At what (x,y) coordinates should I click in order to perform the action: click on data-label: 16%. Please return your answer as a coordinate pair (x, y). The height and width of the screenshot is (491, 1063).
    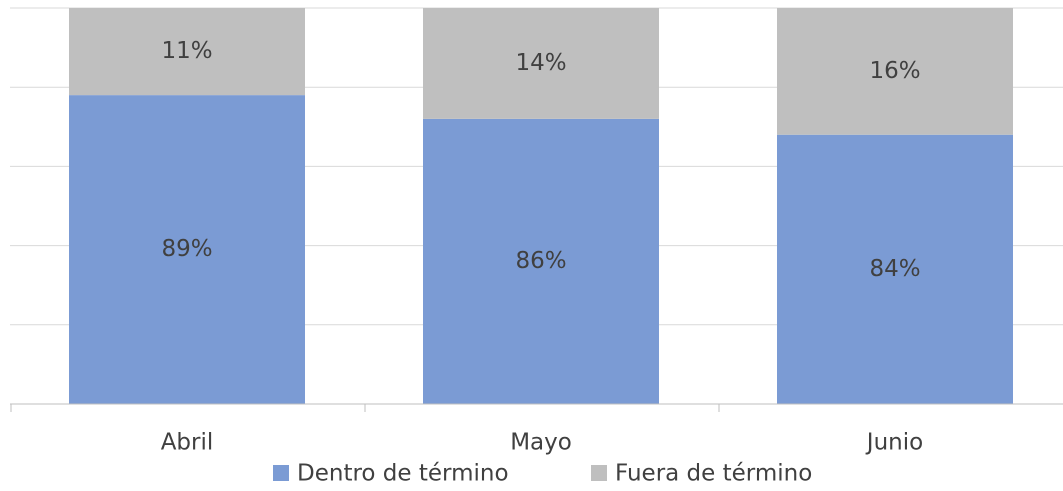
    Looking at the image, I should click on (894, 71).